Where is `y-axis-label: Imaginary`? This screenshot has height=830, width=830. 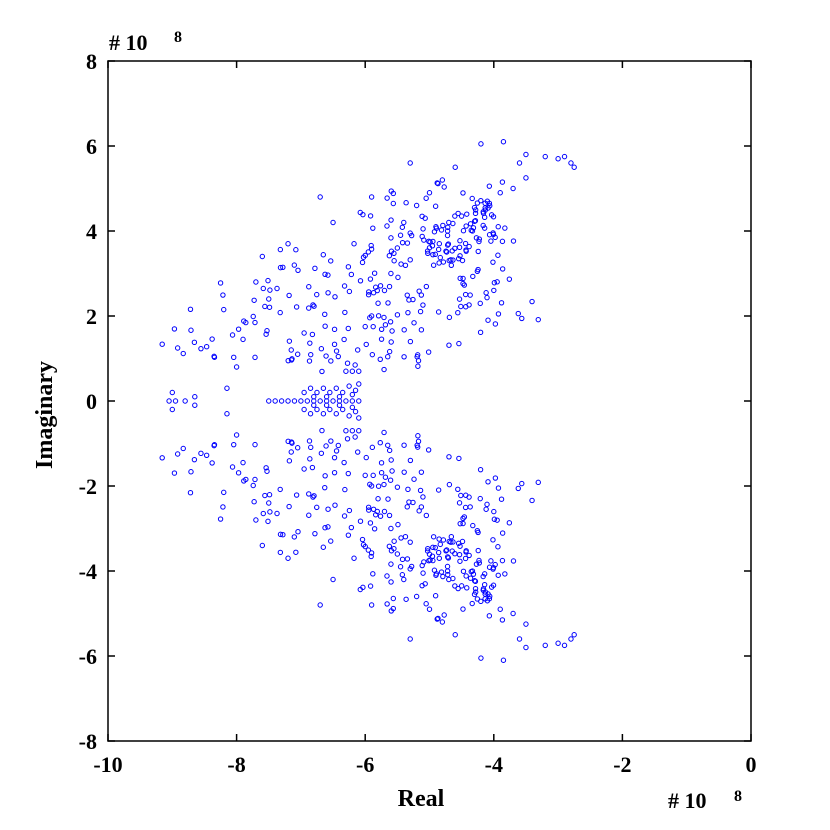
y-axis-label: Imaginary is located at coordinates (45, 415).